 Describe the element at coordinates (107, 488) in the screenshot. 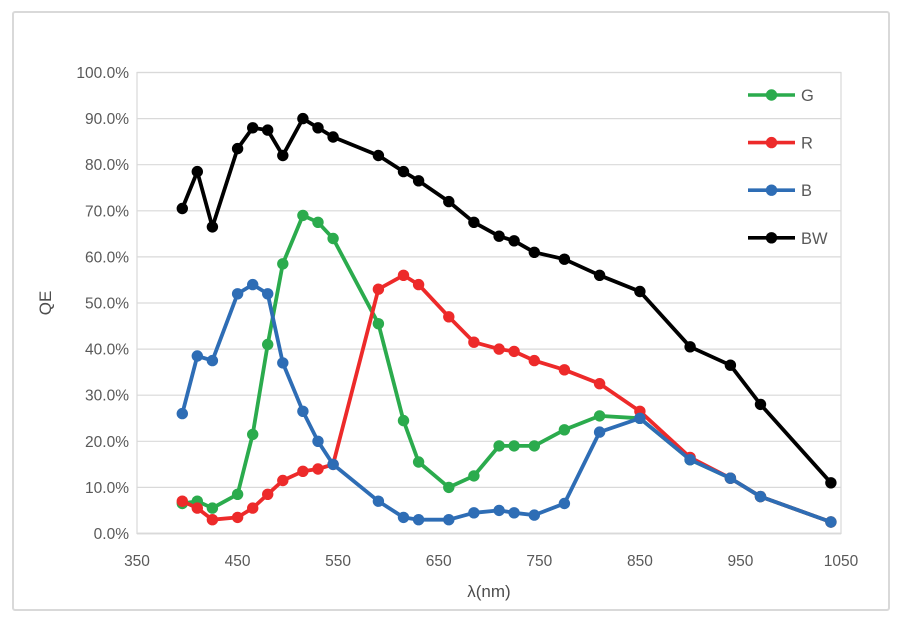

I see `y-tick-label: 10.0%` at that location.